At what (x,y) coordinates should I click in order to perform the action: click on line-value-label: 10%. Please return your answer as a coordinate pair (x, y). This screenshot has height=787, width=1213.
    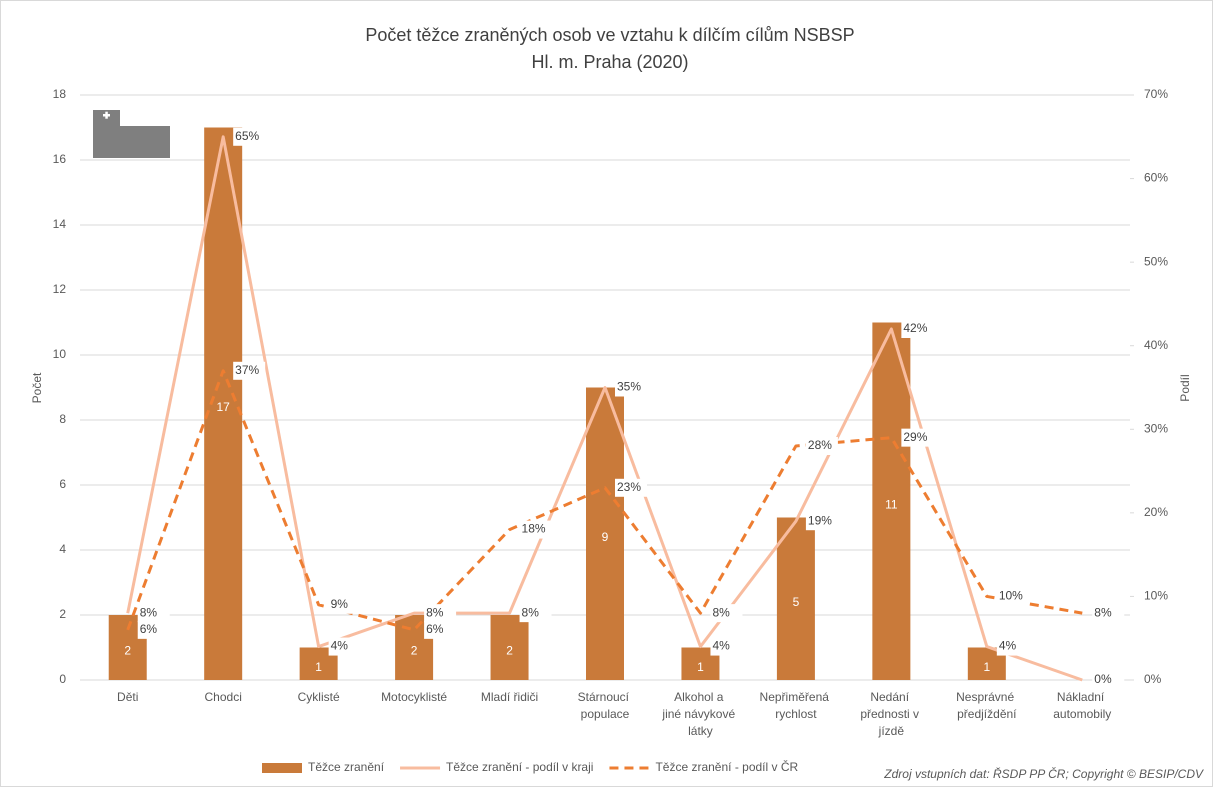
    Looking at the image, I should click on (1011, 596).